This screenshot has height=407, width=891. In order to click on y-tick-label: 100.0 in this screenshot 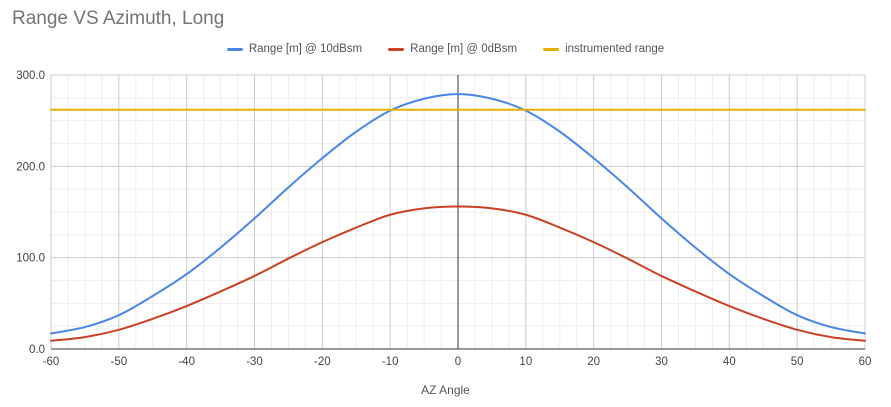, I will do `click(30, 259)`.